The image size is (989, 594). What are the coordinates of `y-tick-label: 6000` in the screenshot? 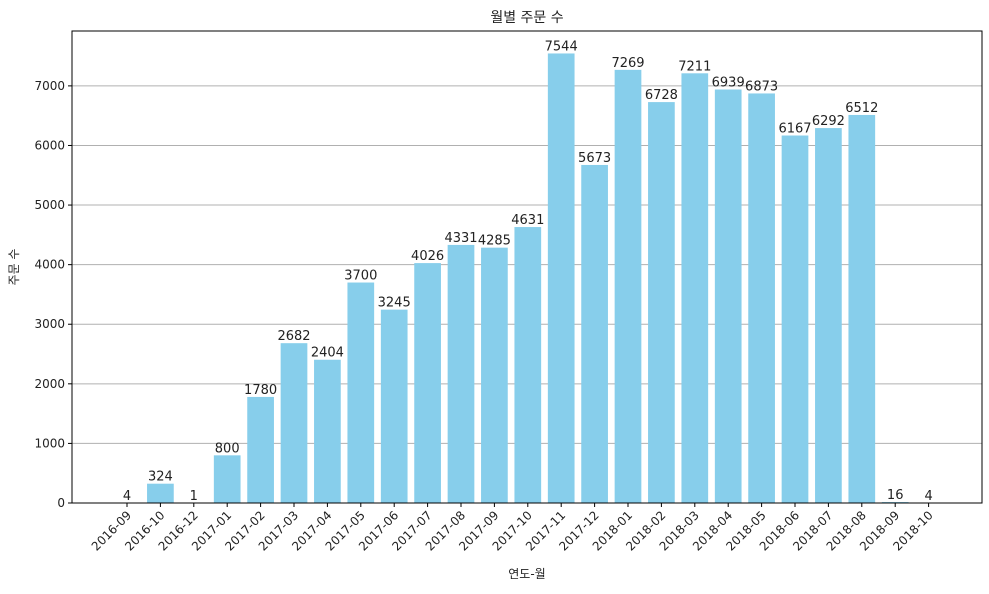 It's located at (49, 145).